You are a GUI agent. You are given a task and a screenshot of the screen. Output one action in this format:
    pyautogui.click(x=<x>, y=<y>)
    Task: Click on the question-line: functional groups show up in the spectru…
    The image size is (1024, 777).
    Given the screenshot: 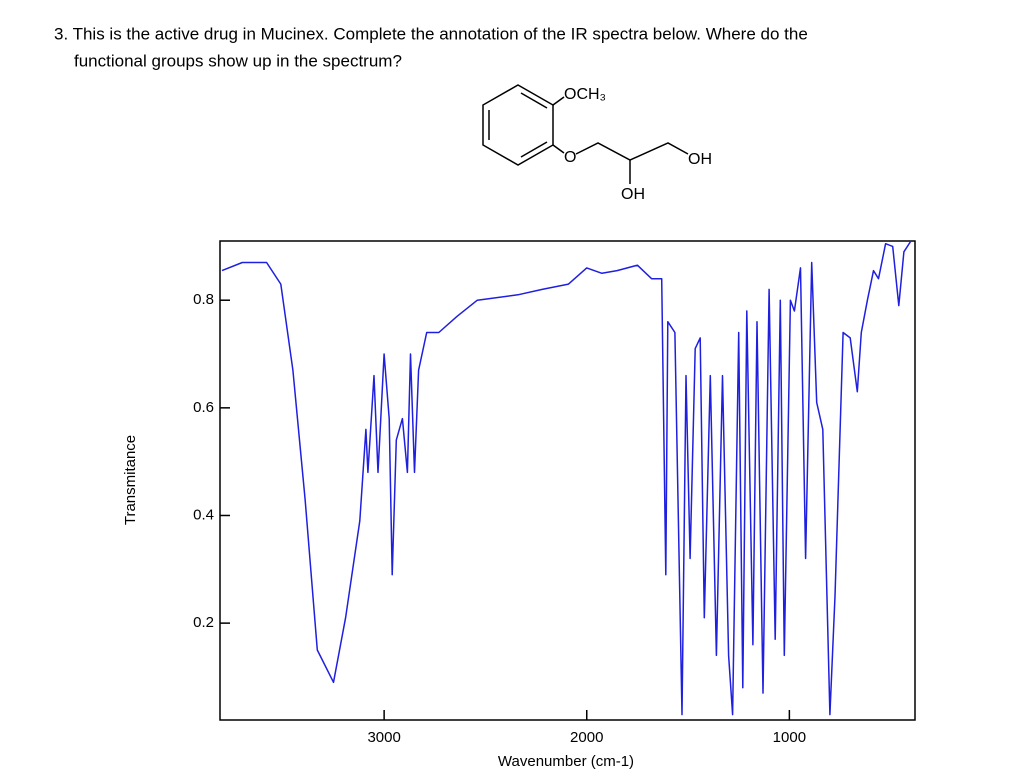 What is the action you would take?
    pyautogui.click(x=238, y=60)
    